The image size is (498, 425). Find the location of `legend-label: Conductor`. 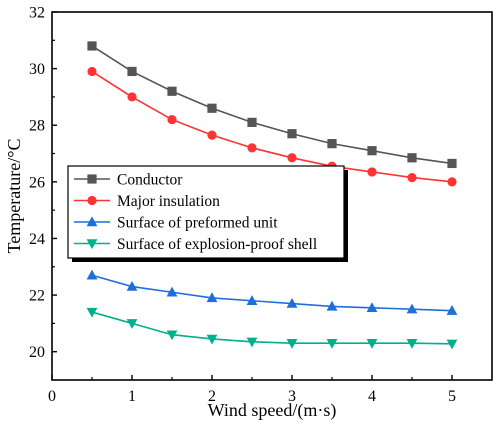

legend-label: Conductor is located at coordinates (150, 180).